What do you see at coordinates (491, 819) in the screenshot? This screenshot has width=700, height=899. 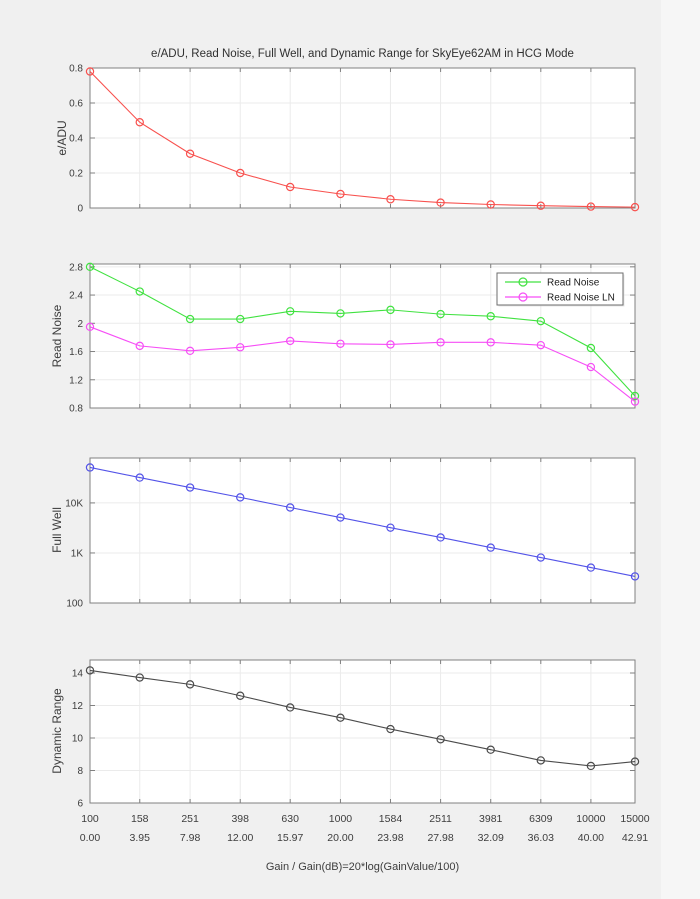 I see `x-tick-label-gain: 3981` at bounding box center [491, 819].